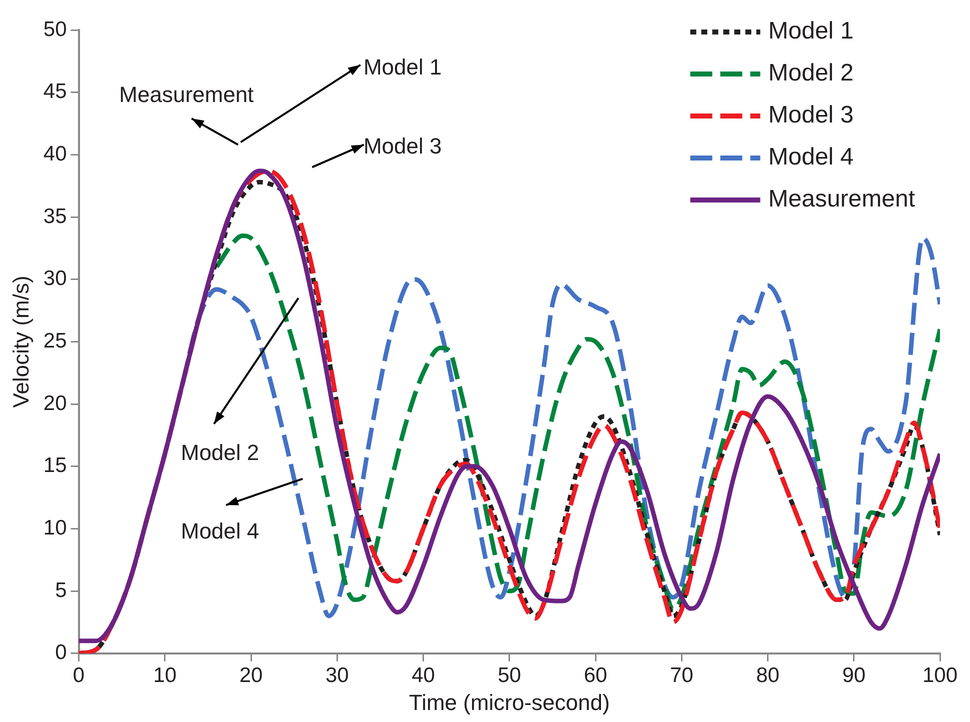  I want to click on legend-label: Model 2, so click(811, 73).